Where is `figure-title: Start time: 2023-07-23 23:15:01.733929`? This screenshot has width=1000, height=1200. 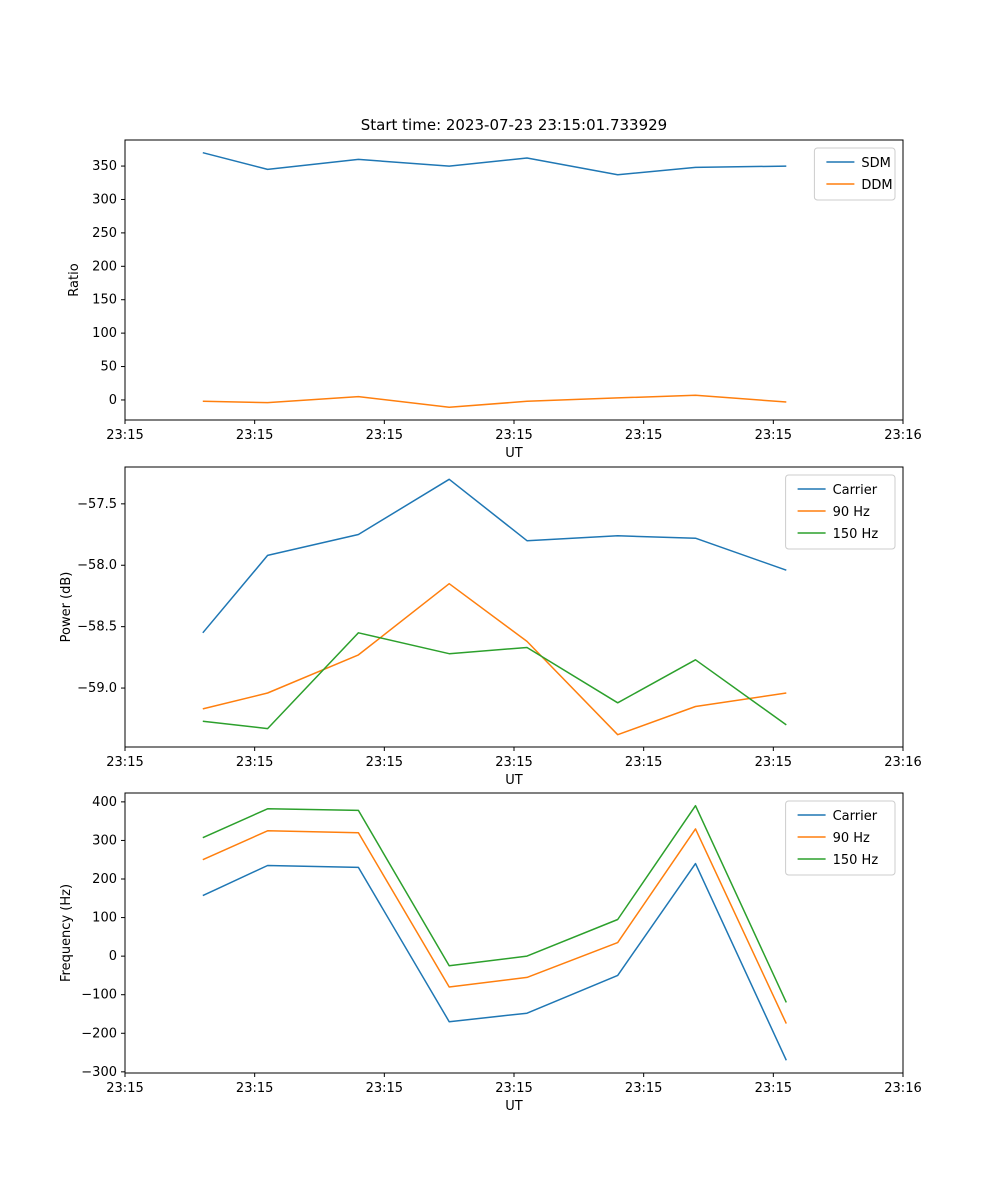
figure-title: Start time: 2023-07-23 23:15:01.733929 is located at coordinates (514, 125).